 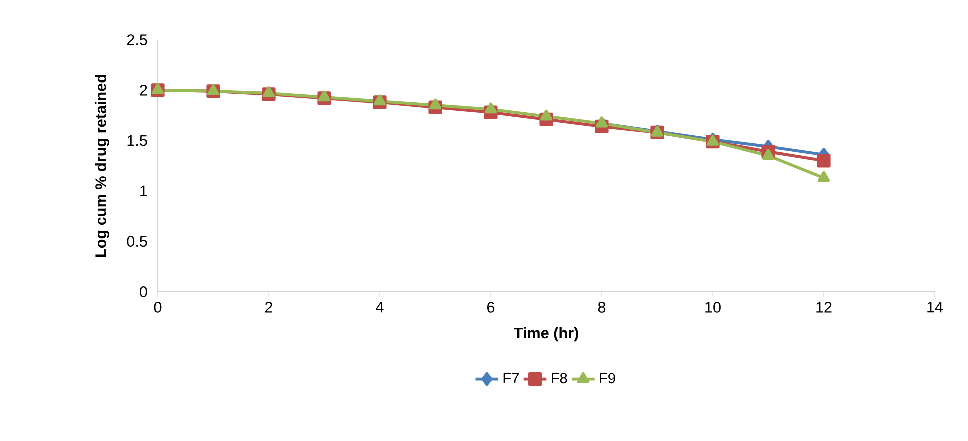 I want to click on y-axis-title: Log cum % drug retained, so click(x=102, y=166).